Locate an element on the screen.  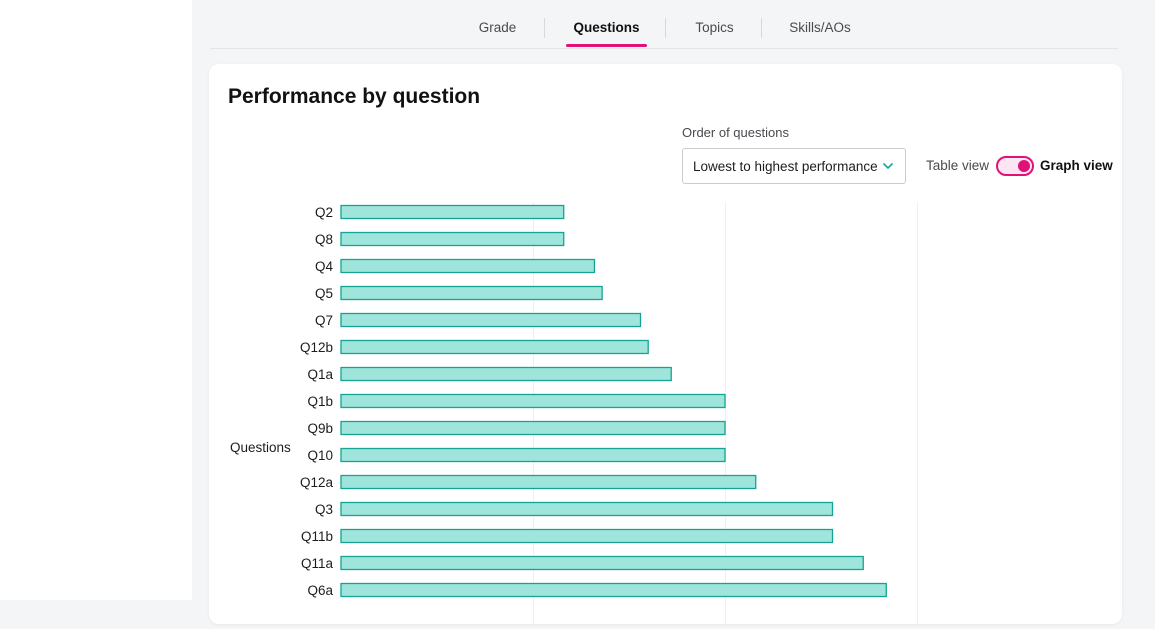
bar-q9b is located at coordinates (533, 428).